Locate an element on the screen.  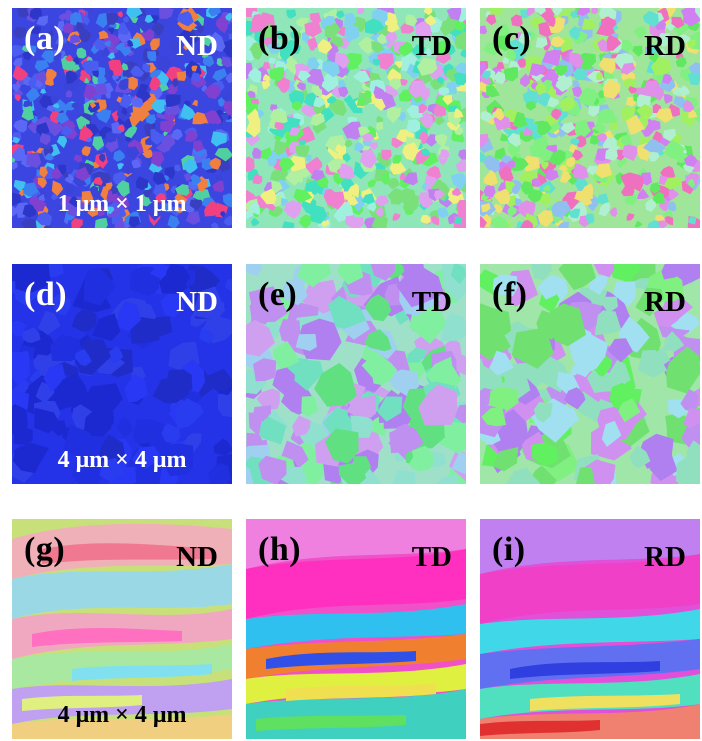
ebsd-map-i-image is located at coordinates (590, 629).